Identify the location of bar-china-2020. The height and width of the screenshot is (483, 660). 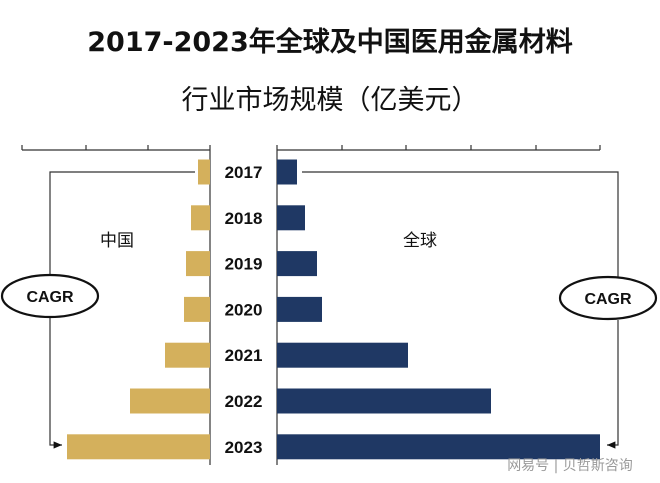
(197, 309).